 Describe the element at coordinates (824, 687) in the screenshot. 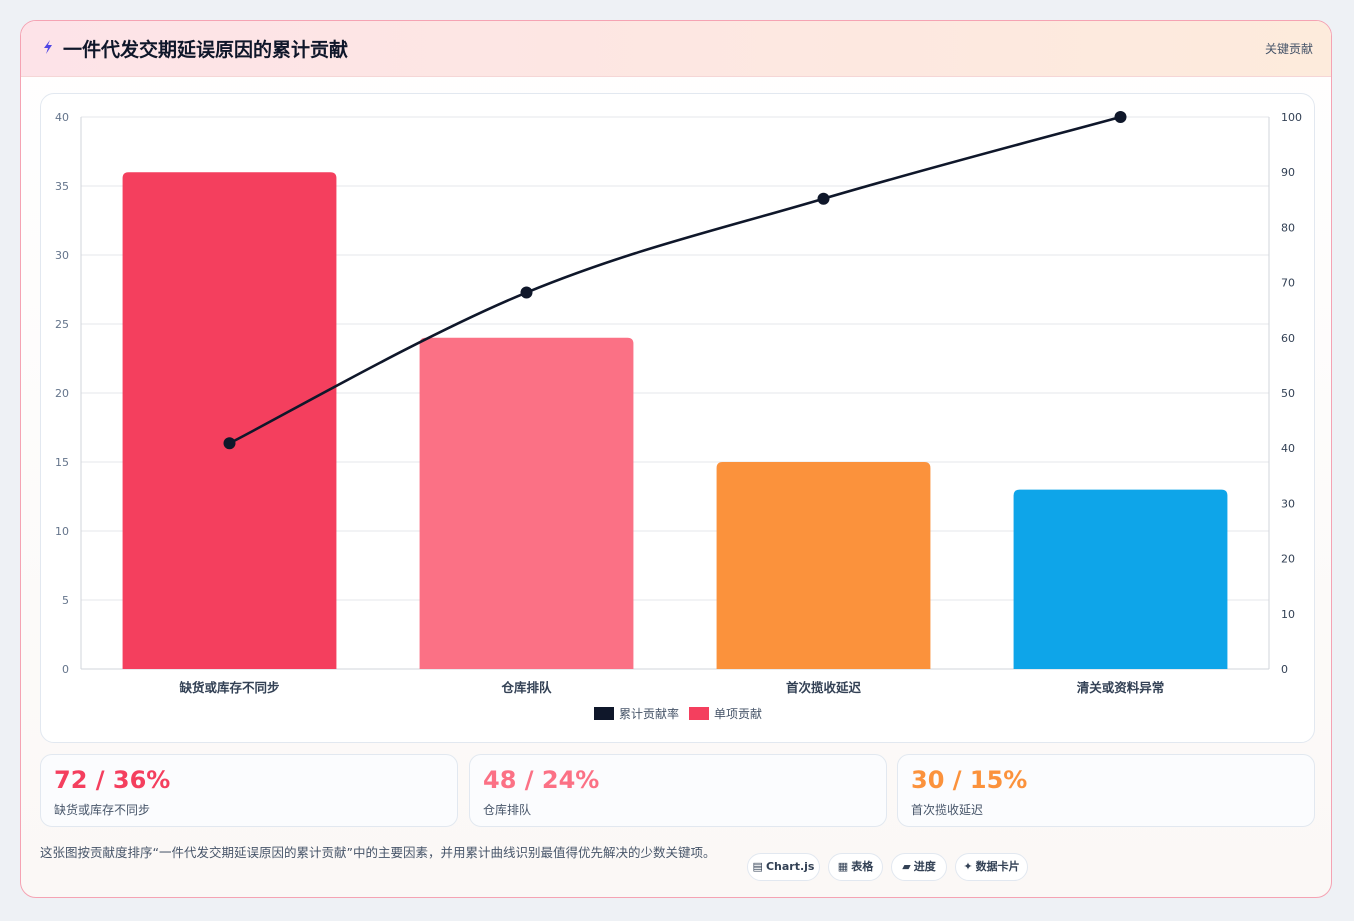

I see `x-tick-label: 首次揽收延迟` at that location.